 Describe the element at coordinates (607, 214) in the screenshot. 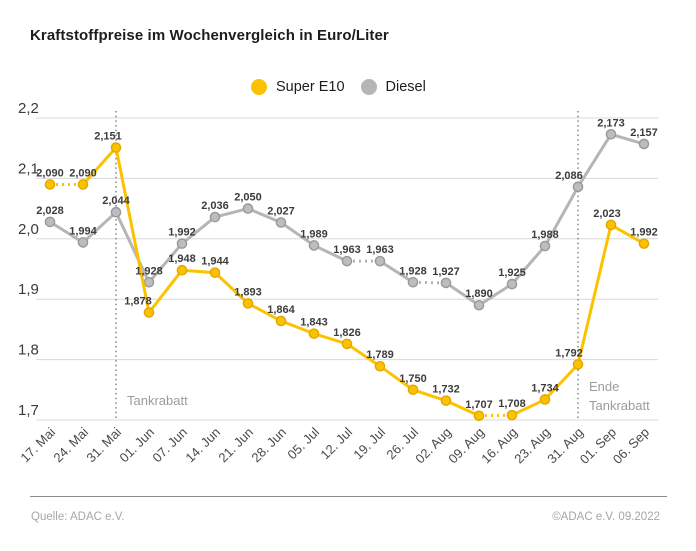

I see `value-label-super-e10: 2,023` at that location.